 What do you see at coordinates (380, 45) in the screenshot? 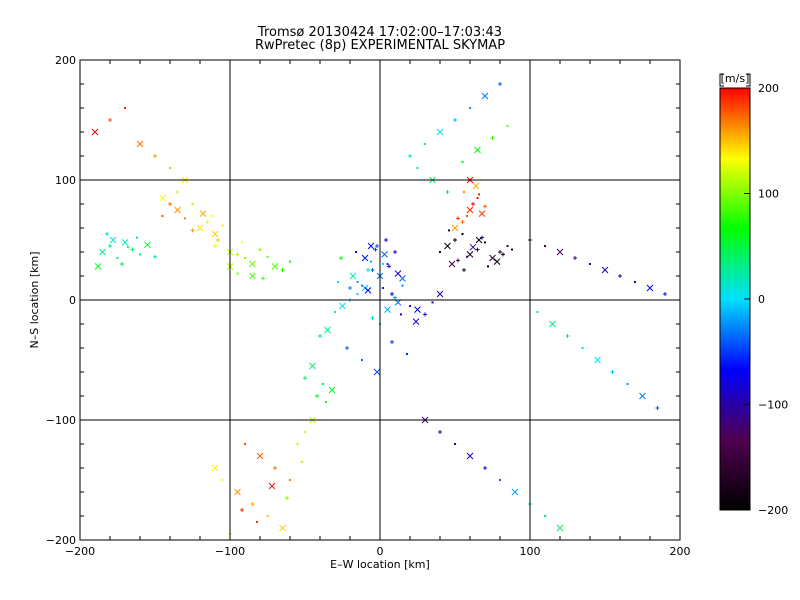
I see `chart-subtitle: RwPretec (8p) EXPERIMENTAL SKYMAP` at bounding box center [380, 45].